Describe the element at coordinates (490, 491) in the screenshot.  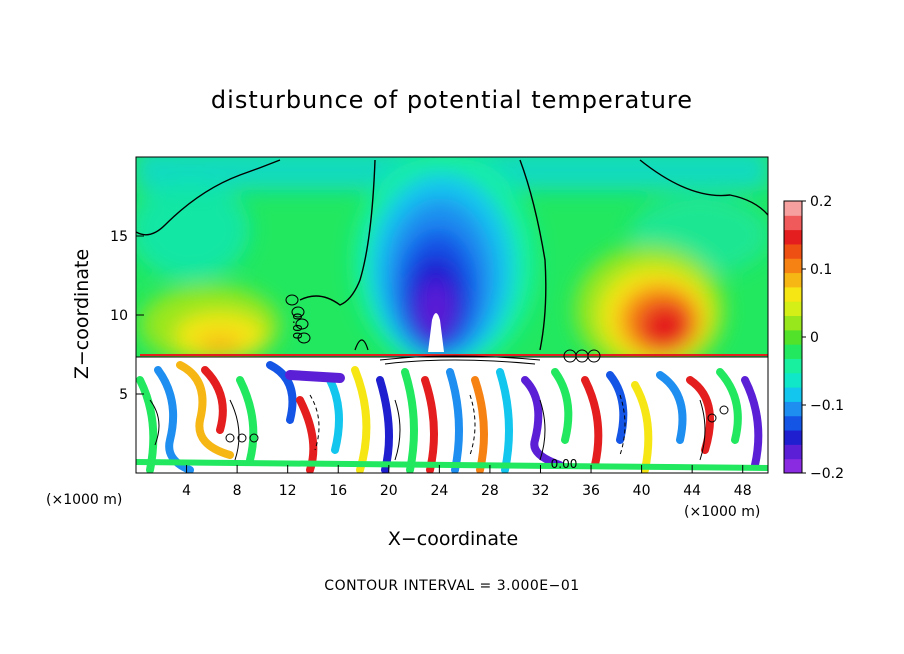
I see `x-tick-label: 28` at that location.